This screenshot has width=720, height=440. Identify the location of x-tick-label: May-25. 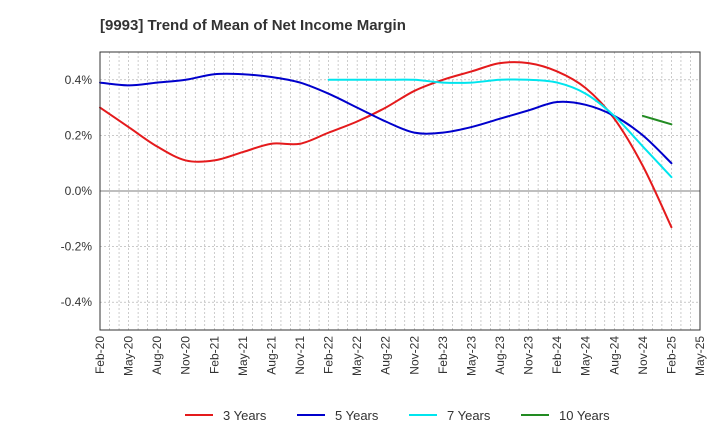
(700, 356).